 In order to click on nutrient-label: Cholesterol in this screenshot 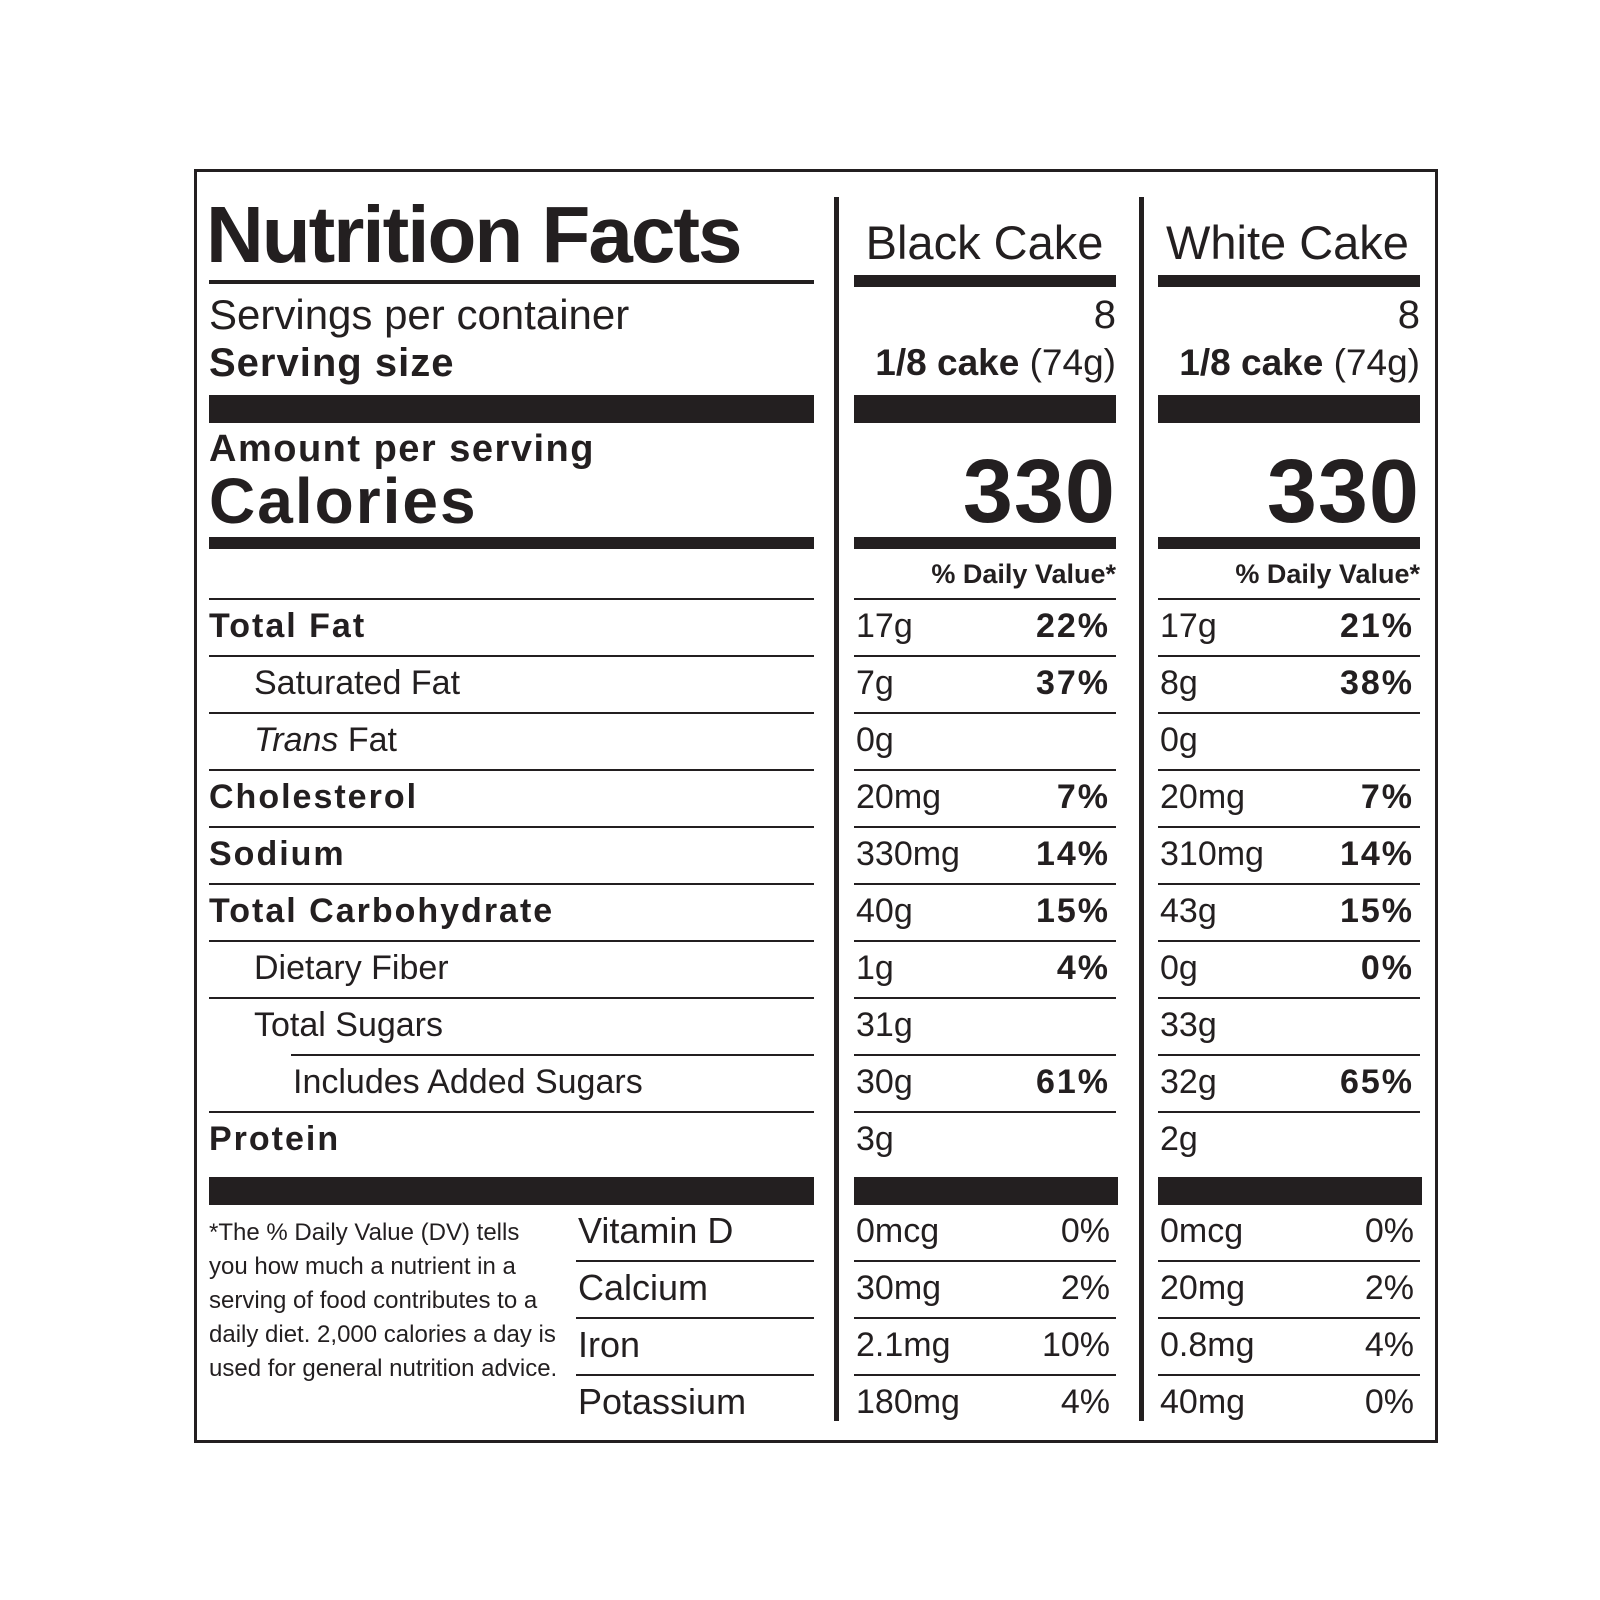, I will do `click(314, 797)`.